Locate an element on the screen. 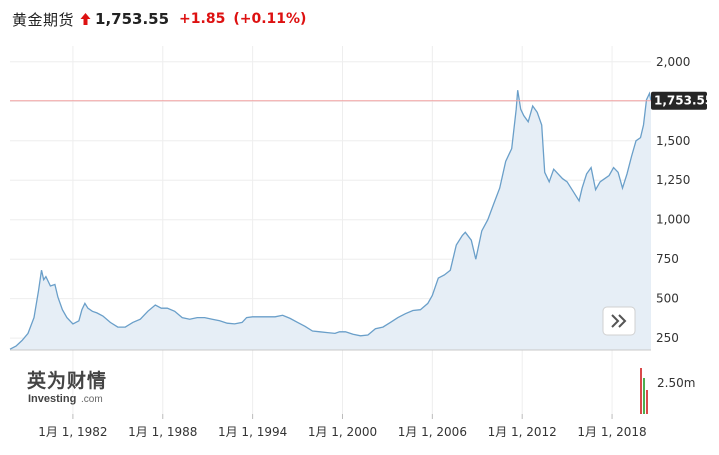 The height and width of the screenshot is (455, 719). watermark-en: Investing is located at coordinates (52, 399).